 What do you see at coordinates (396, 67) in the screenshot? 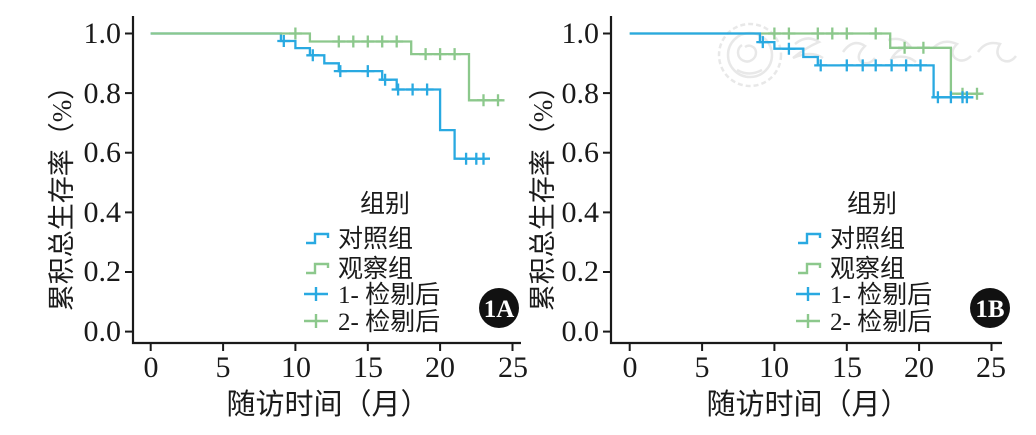
I see `censor-marks-observation` at bounding box center [396, 67].